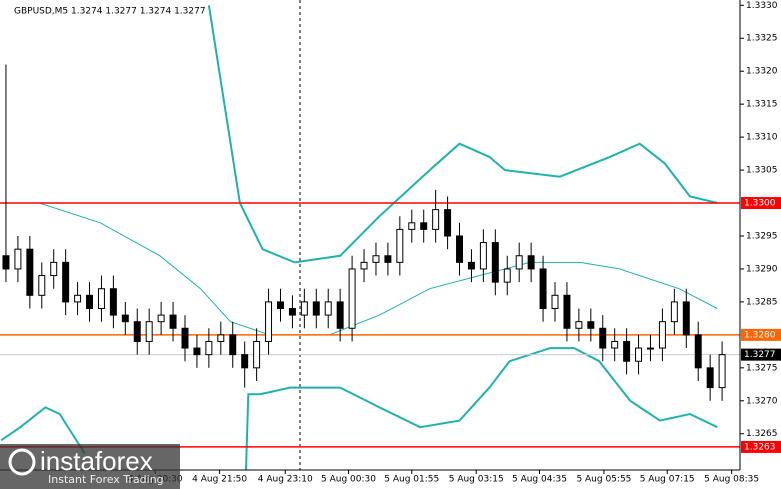 Image resolution: width=781 pixels, height=489 pixels. I want to click on y-tick-label: 1.3285, so click(762, 302).